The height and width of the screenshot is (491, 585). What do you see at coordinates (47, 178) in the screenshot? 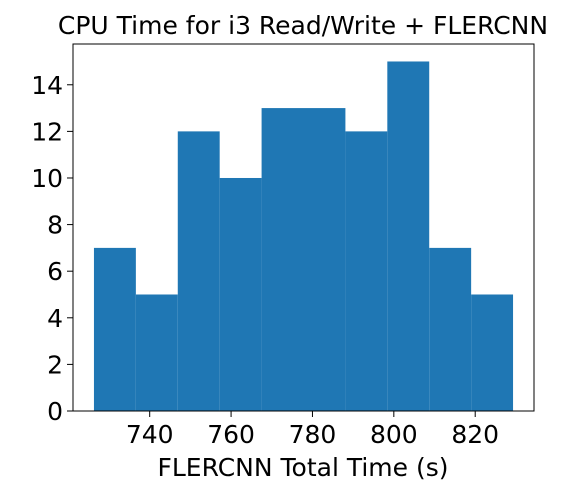
I see `y-tick-label: 10` at bounding box center [47, 178].